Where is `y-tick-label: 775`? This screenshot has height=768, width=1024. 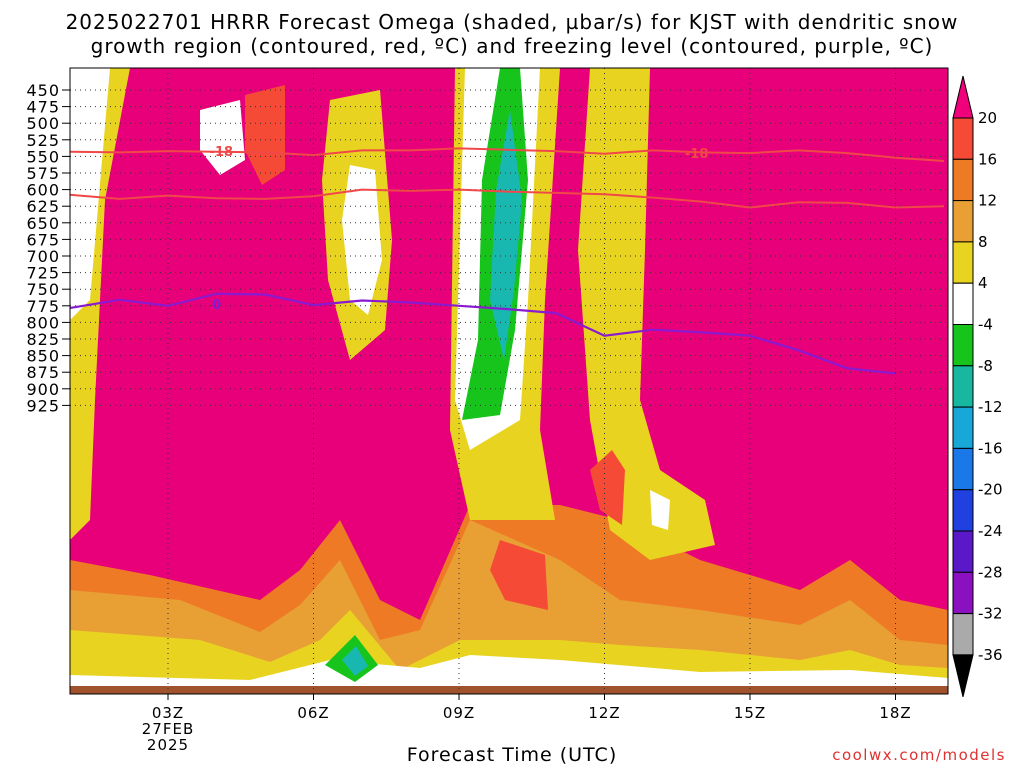 y-tick-label: 775 is located at coordinates (43, 306).